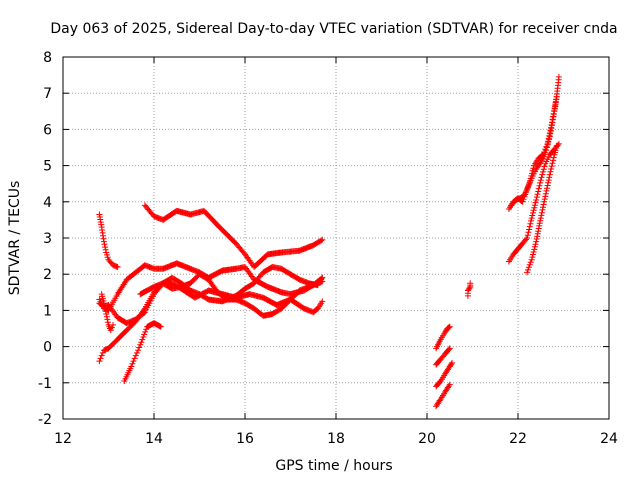 This screenshot has width=640, height=480. Describe the element at coordinates (47, 348) in the screenshot. I see `y-tick-label: 0` at that location.